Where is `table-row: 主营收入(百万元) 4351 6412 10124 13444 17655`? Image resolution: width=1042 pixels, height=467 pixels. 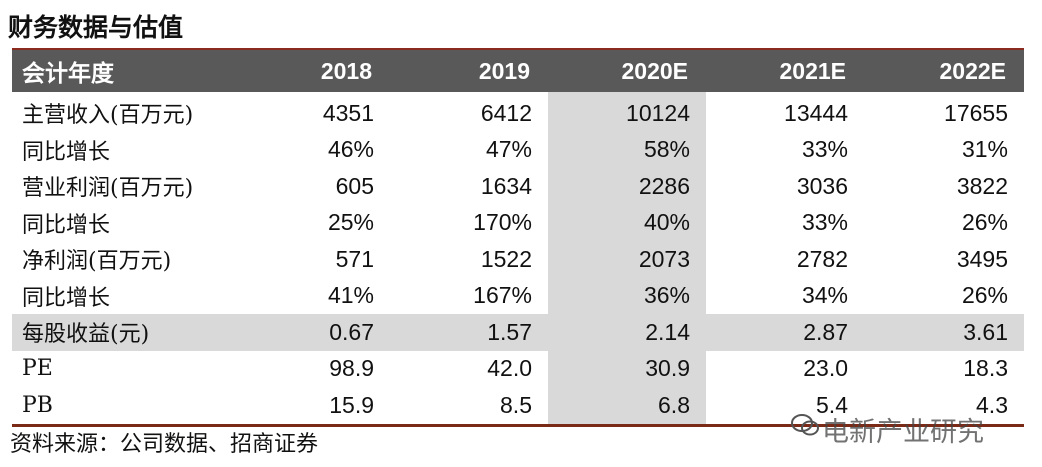 table-row: 主营收入(百万元) 4351 6412 10124 13444 17655 is located at coordinates (518, 112).